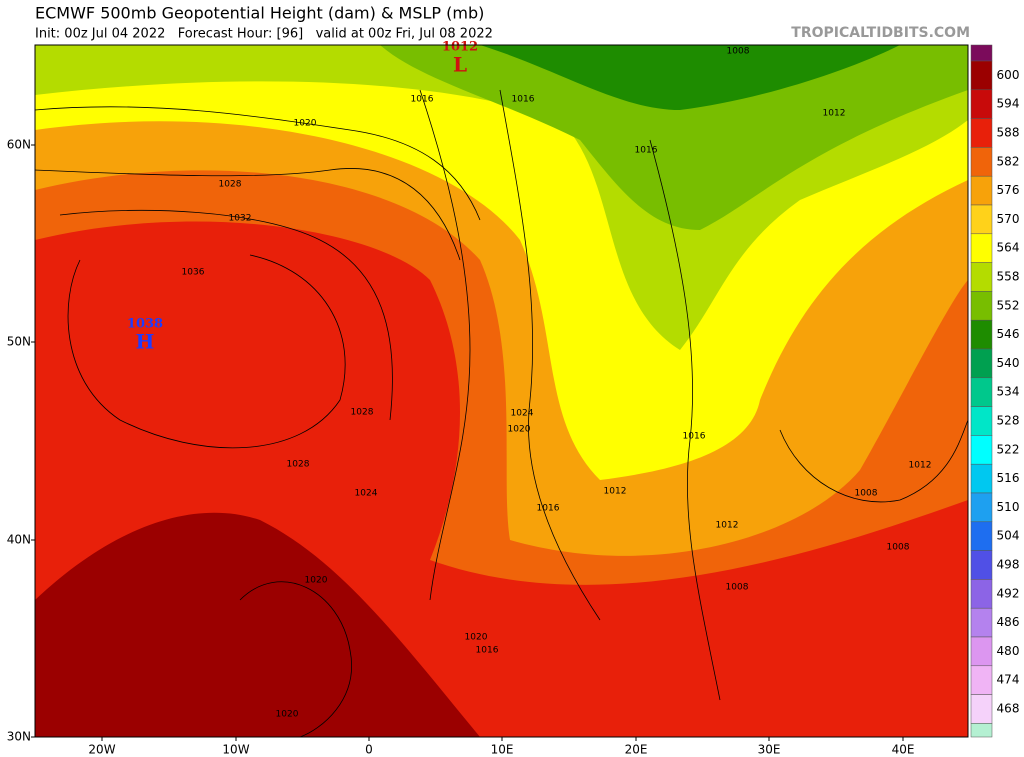  What do you see at coordinates (19, 145) in the screenshot?
I see `lat-label: 60N` at bounding box center [19, 145].